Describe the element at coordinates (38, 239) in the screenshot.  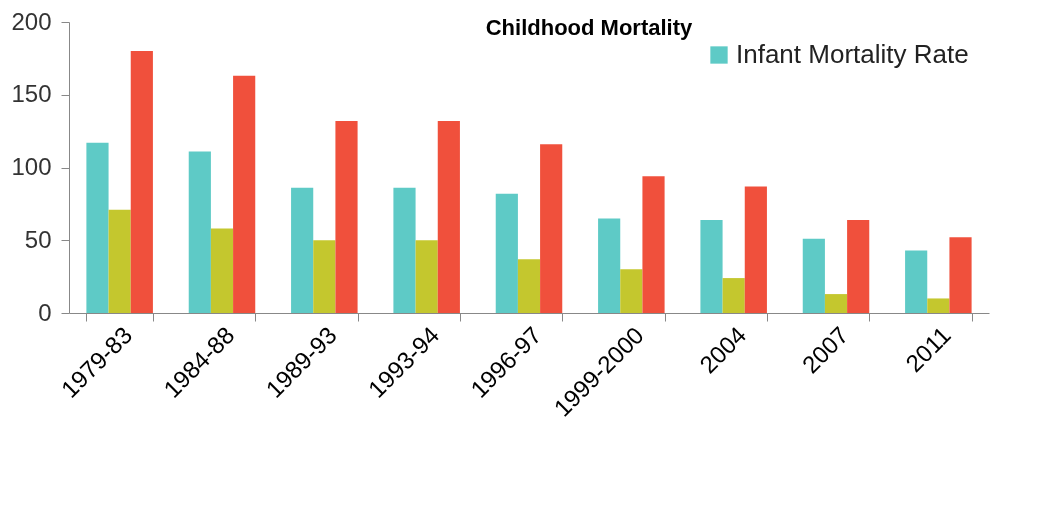
I see `y-tick-label: 50` at that location.